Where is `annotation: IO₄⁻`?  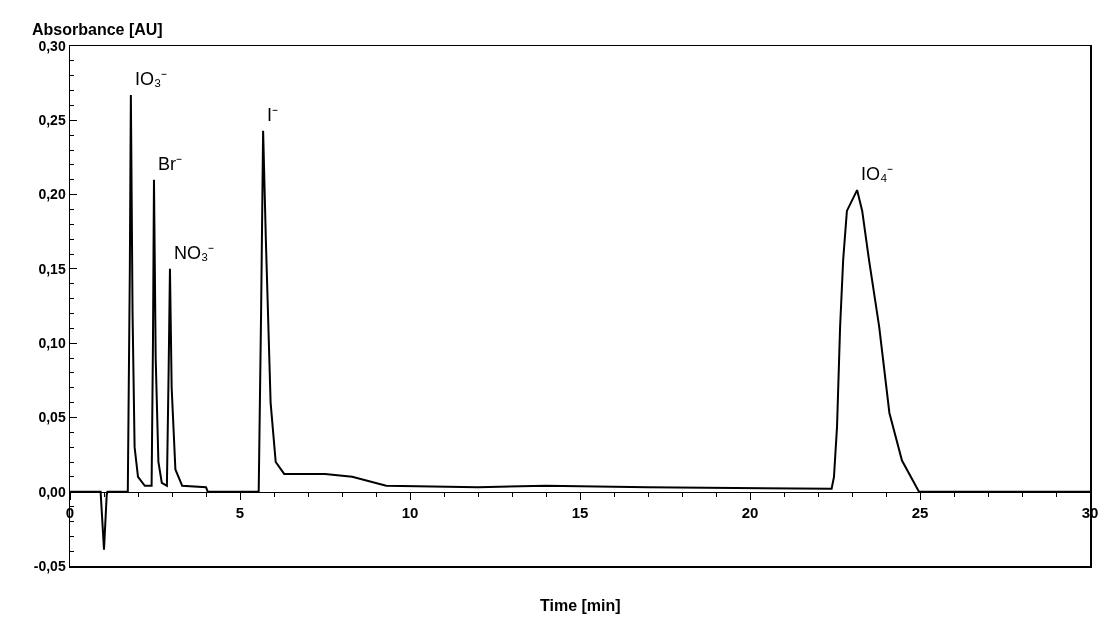
annotation: IO₄⁻ is located at coordinates (877, 174).